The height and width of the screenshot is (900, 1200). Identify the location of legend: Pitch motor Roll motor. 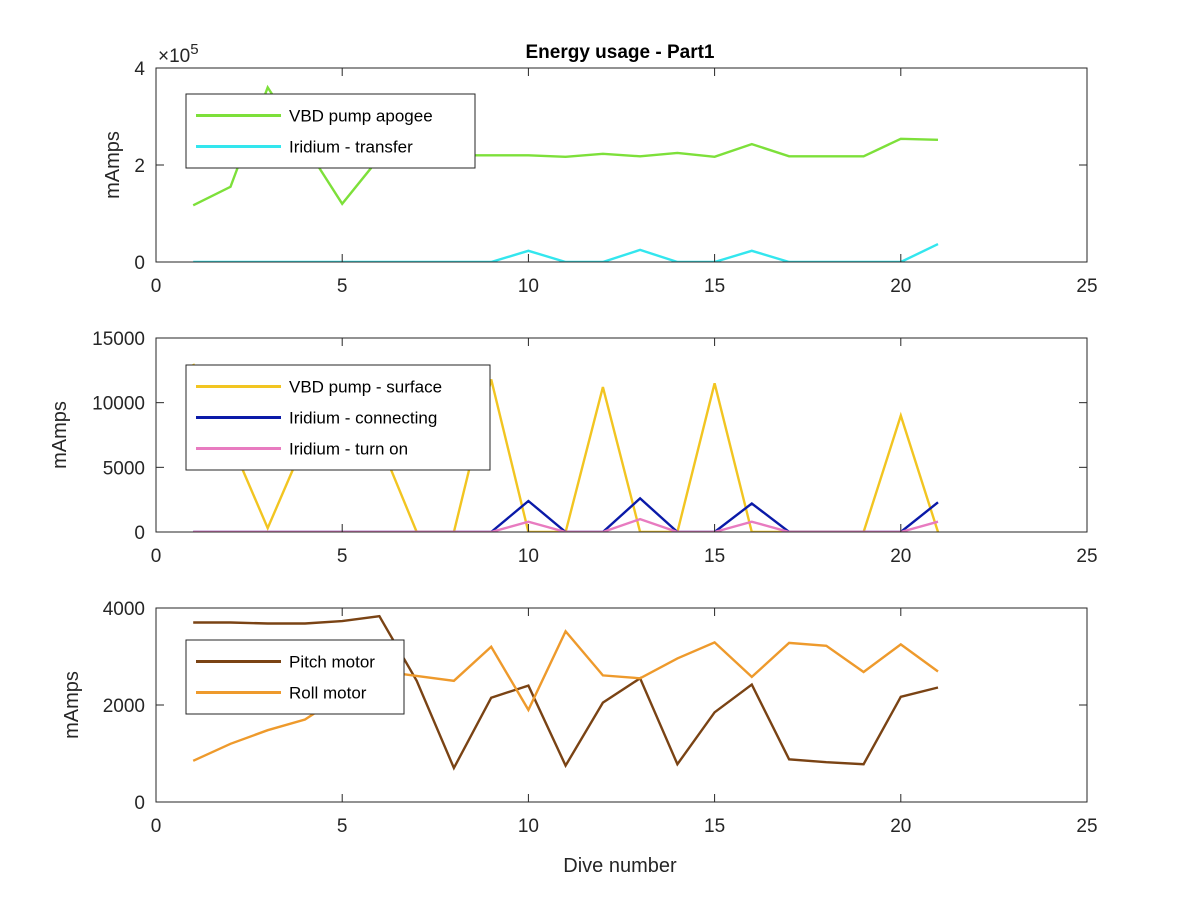
(295, 677).